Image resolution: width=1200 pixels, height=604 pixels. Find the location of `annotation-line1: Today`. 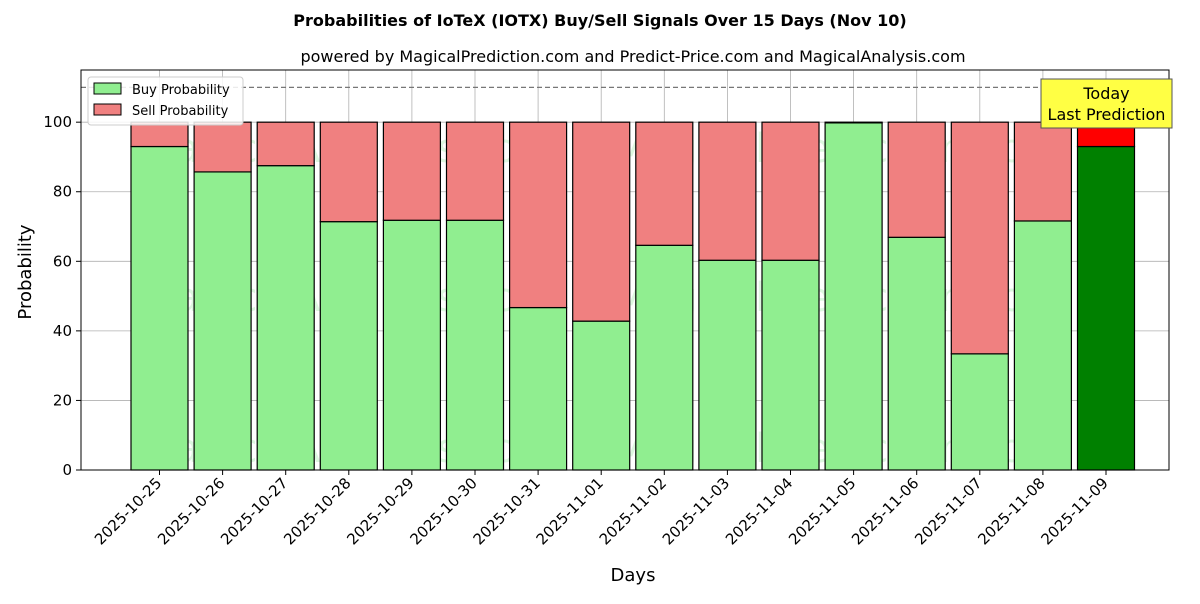

annotation-line1: Today is located at coordinates (1105, 93).